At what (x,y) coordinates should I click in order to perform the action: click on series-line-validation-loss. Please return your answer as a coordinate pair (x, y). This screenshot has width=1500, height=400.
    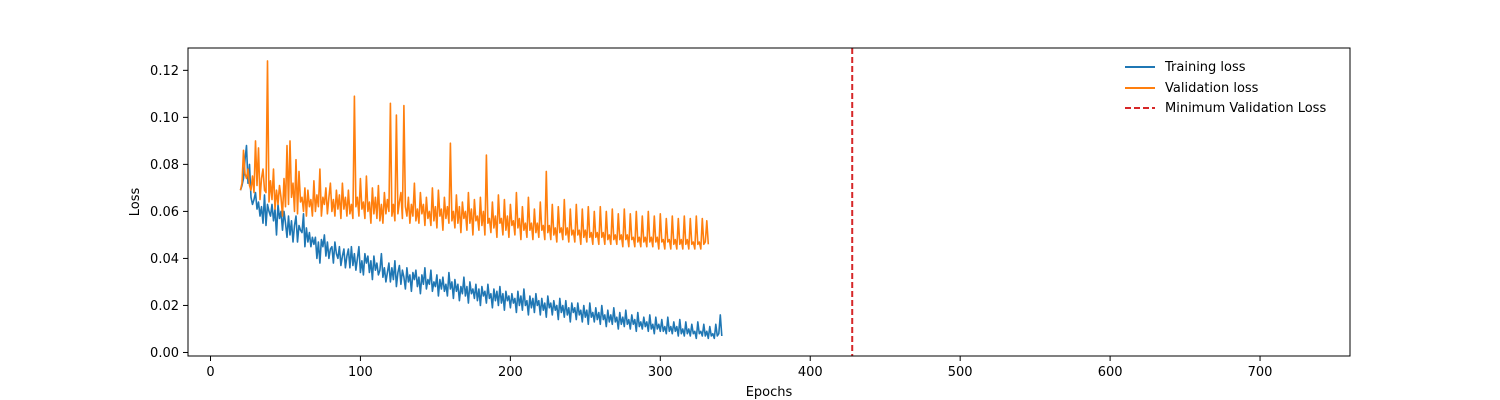
    Looking at the image, I should click on (474, 155).